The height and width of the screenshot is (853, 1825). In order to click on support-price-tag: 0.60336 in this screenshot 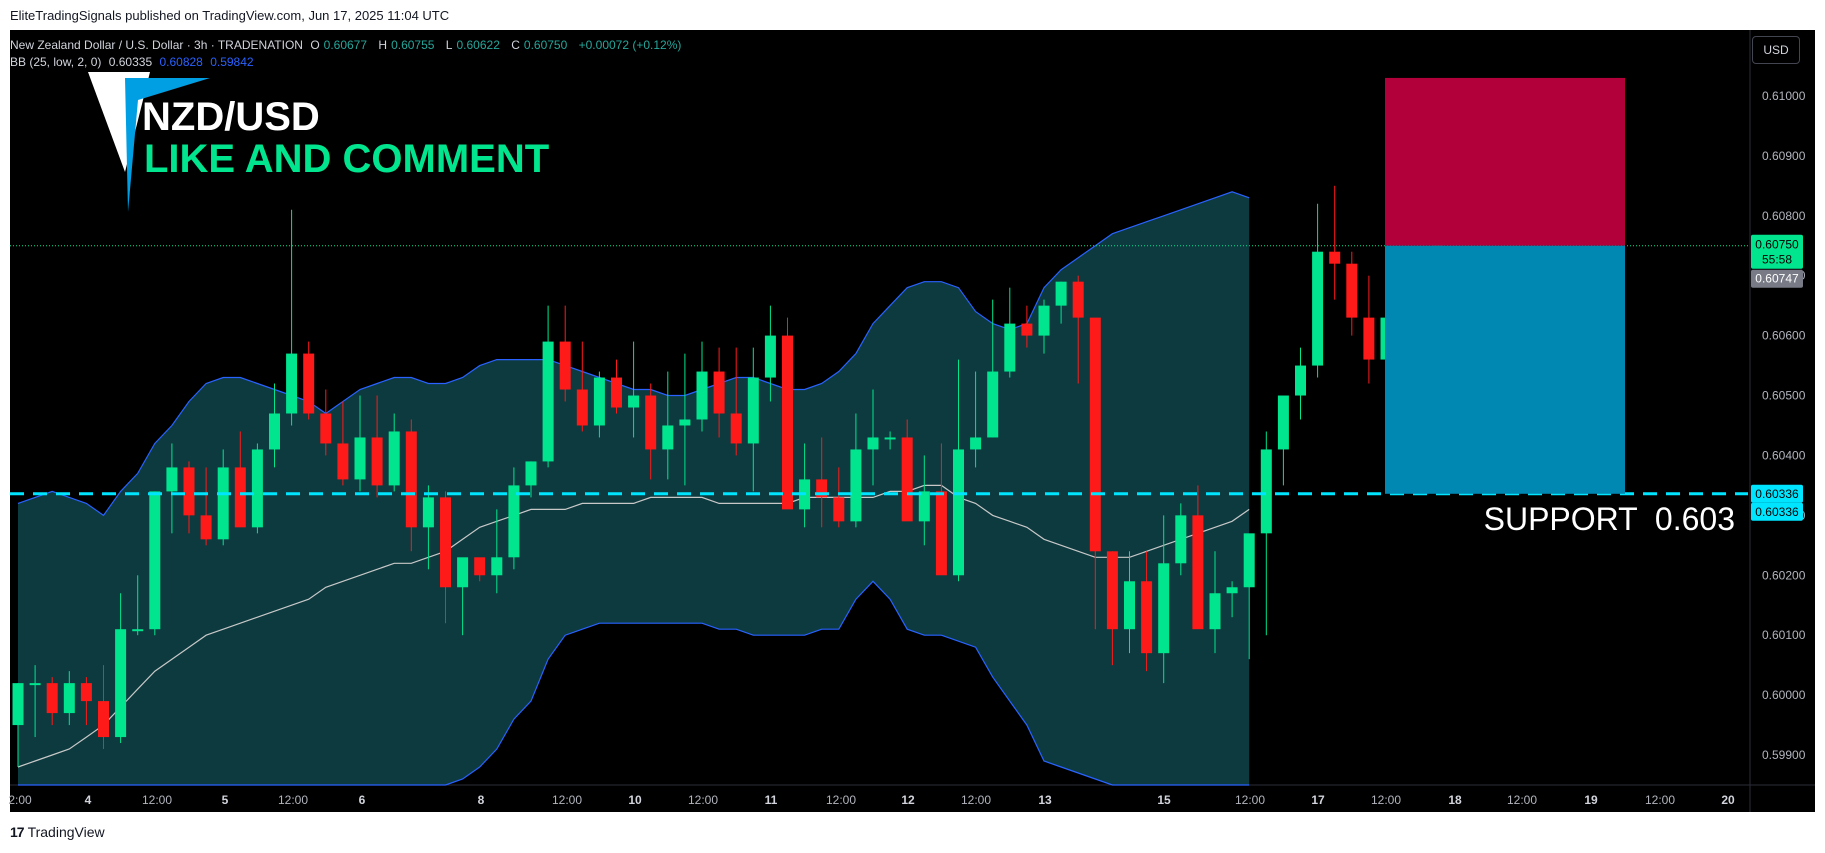, I will do `click(1777, 494)`.